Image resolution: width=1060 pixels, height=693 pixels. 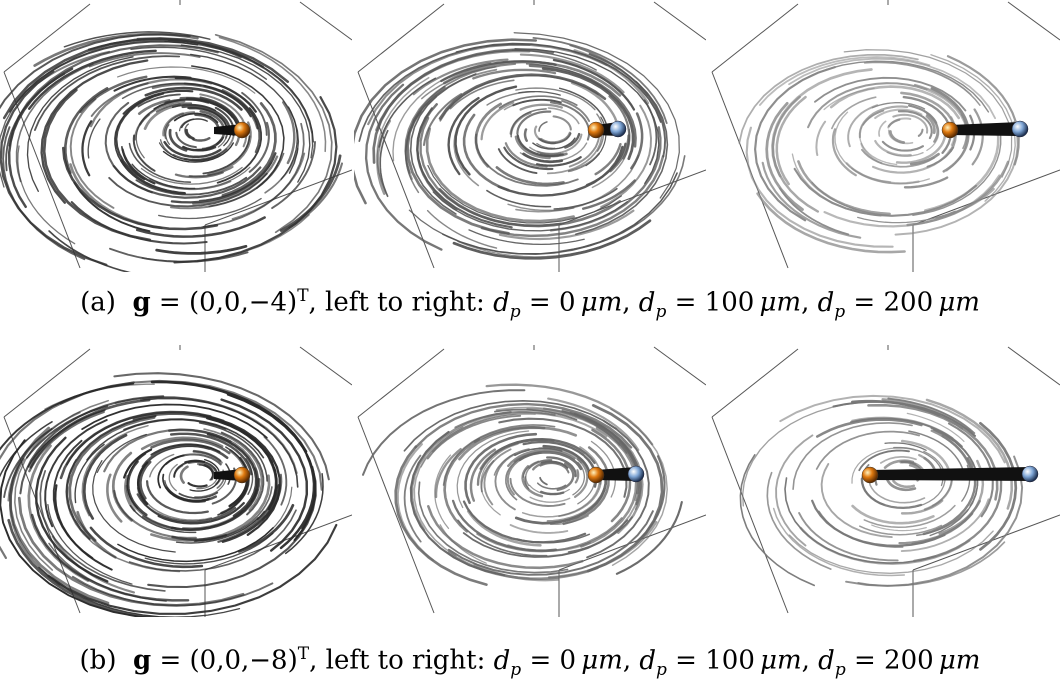 What do you see at coordinates (243, 302) in the screenshot?
I see `gravity-value: (0,0,−4)` at bounding box center [243, 302].